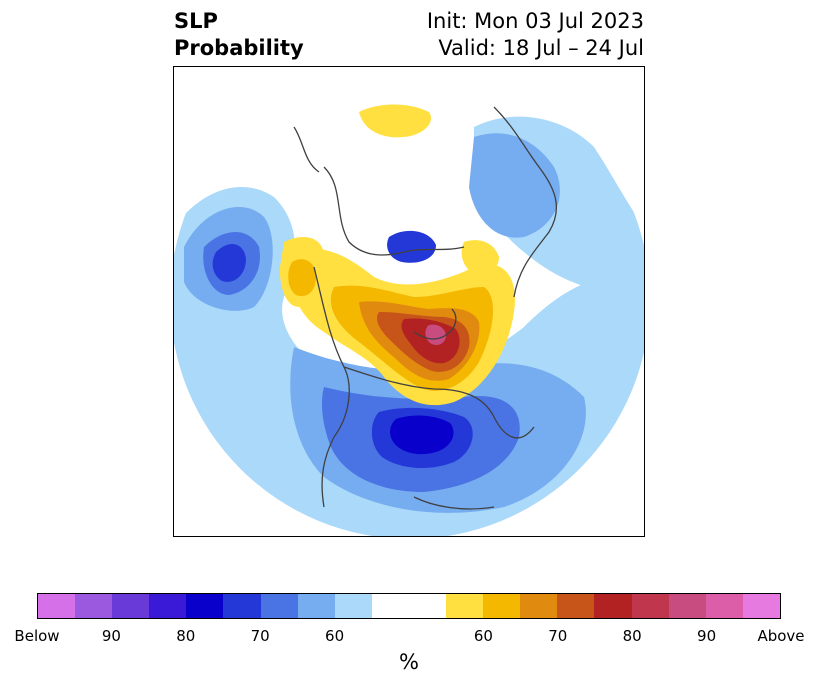 The width and height of the screenshot is (819, 686). I want to click on region-below-deep-arctic, so click(411, 246).